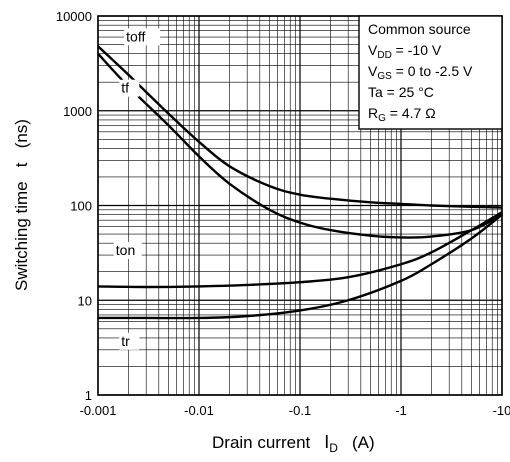  I want to click on y-axis-title: Switching time t (ns), so click(21, 205).